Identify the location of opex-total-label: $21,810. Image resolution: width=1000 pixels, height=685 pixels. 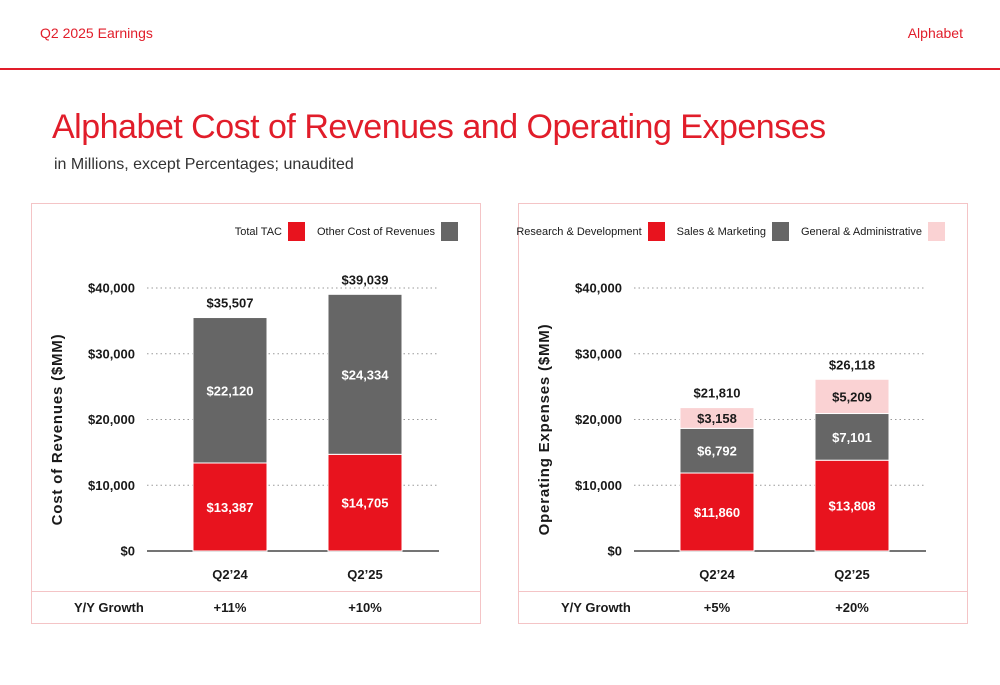
(717, 393).